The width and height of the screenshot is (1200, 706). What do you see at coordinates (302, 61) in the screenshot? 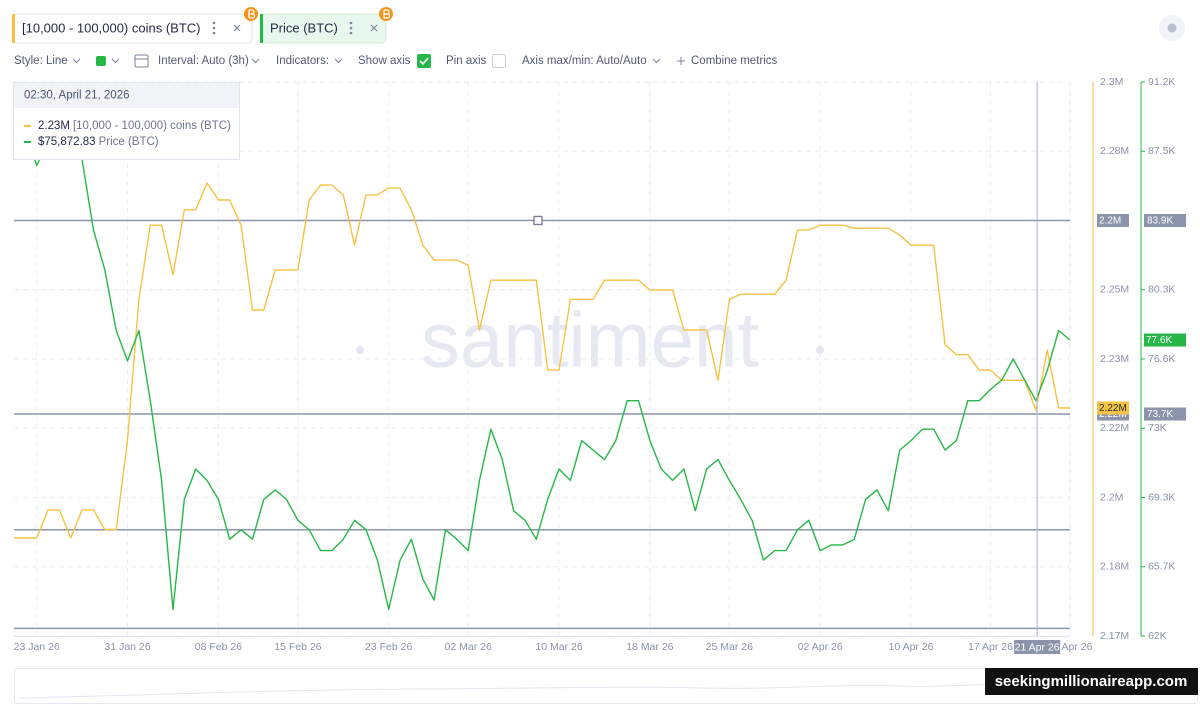
I see `indicators-select: Indicators:` at bounding box center [302, 61].